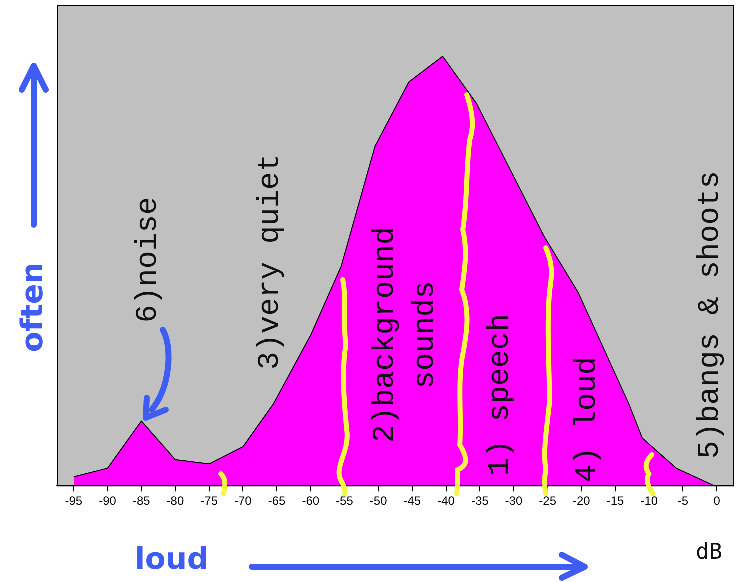 Image resolution: width=740 pixels, height=582 pixels. Describe the element at coordinates (277, 501) in the screenshot. I see `x-tick-label: -65` at that location.